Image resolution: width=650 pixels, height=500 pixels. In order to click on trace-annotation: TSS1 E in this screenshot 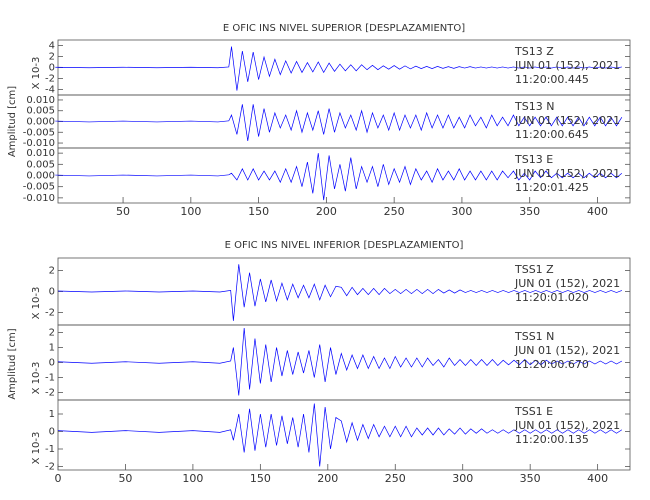, I will do `click(533, 411)`.